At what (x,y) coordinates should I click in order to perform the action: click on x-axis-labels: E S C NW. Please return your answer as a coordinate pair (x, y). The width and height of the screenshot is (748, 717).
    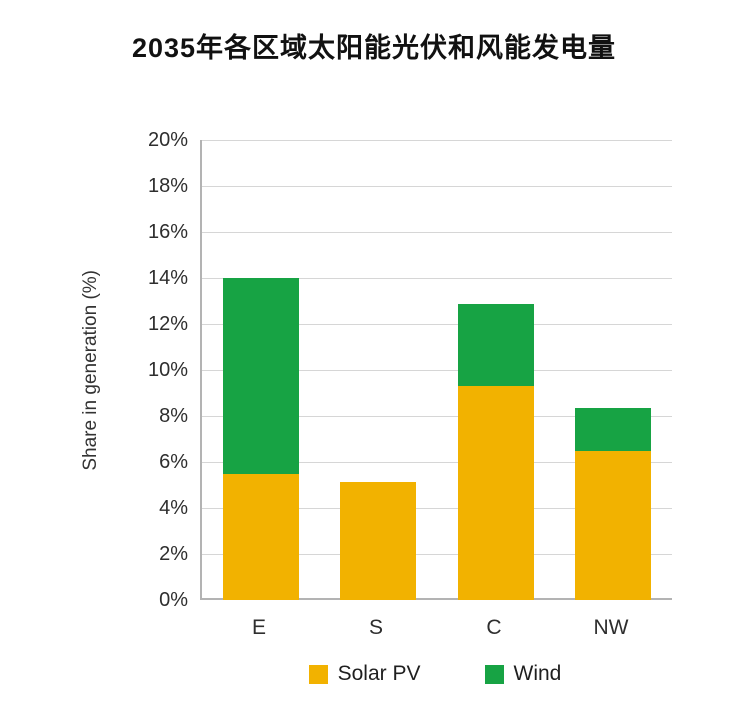
    Looking at the image, I should click on (435, 627).